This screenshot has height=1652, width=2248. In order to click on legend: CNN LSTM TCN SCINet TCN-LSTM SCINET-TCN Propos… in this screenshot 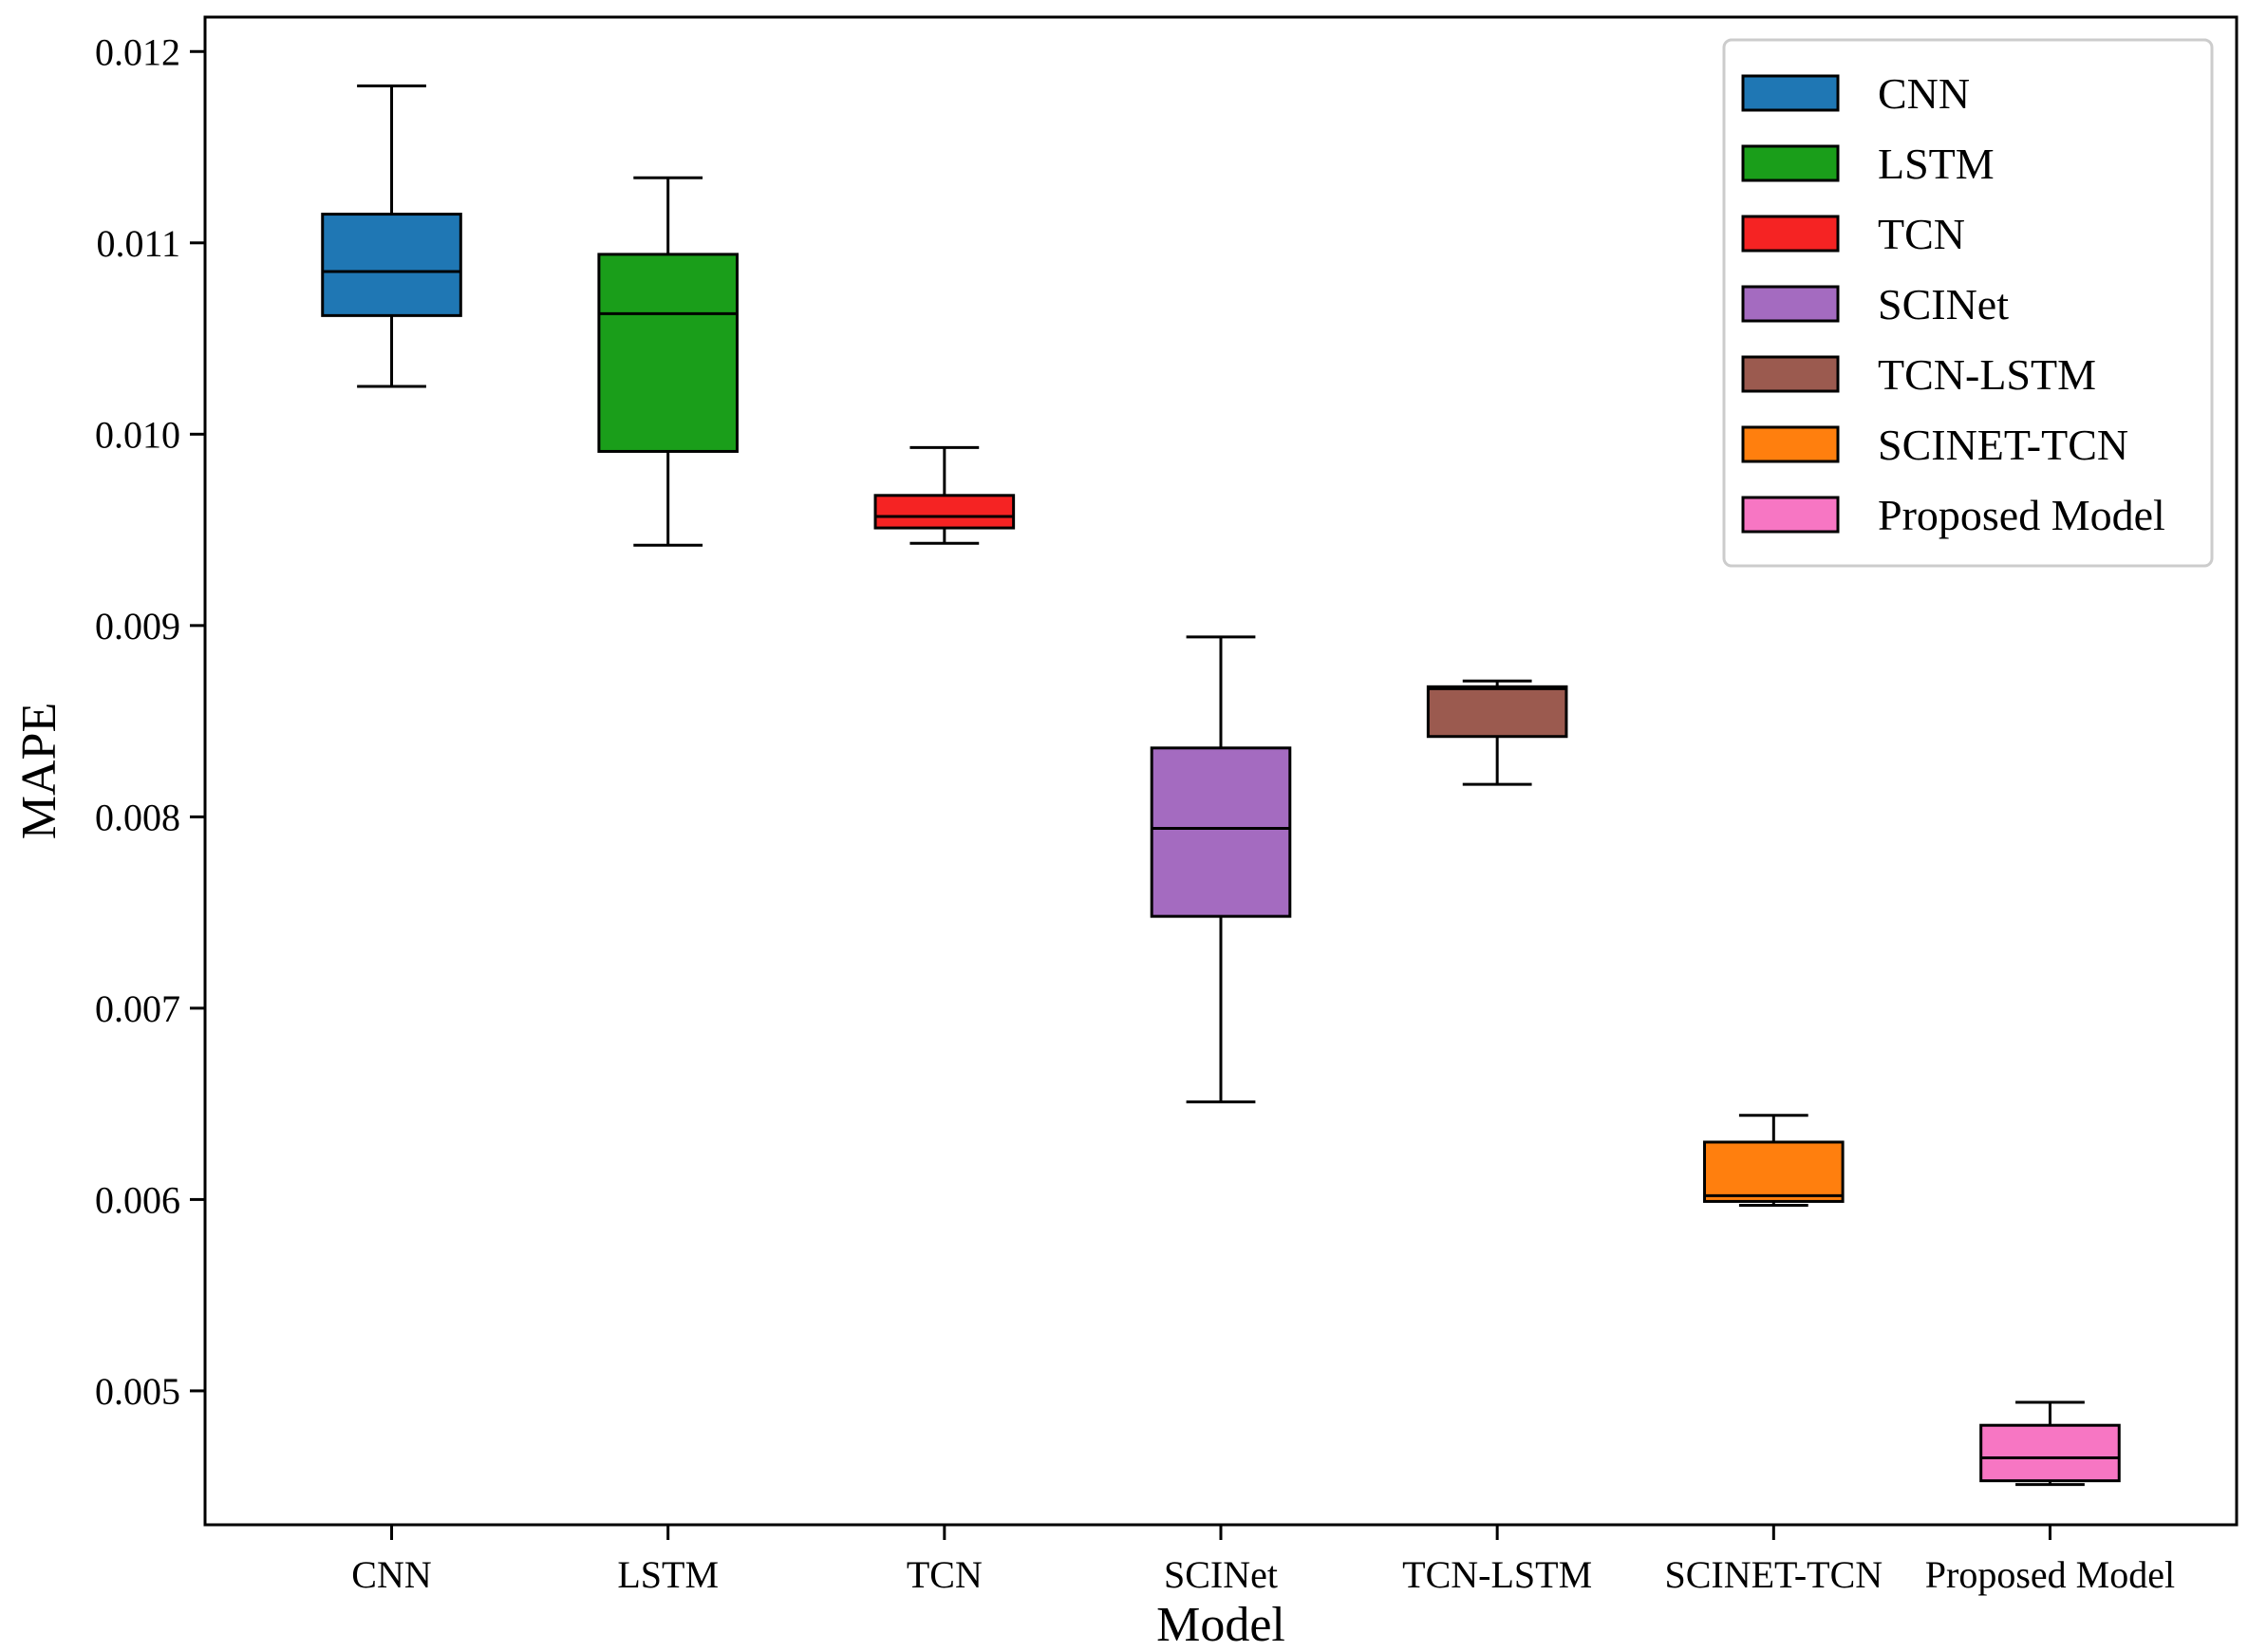, I will do `click(1968, 303)`.